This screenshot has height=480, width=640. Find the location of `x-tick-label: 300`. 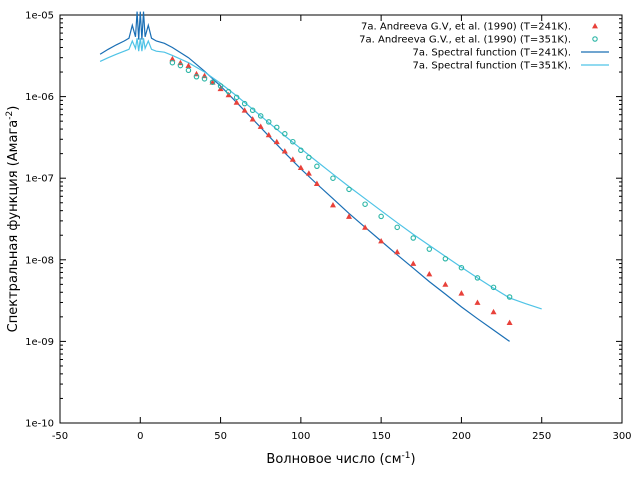

x-tick-label: 300 is located at coordinates (621, 436).